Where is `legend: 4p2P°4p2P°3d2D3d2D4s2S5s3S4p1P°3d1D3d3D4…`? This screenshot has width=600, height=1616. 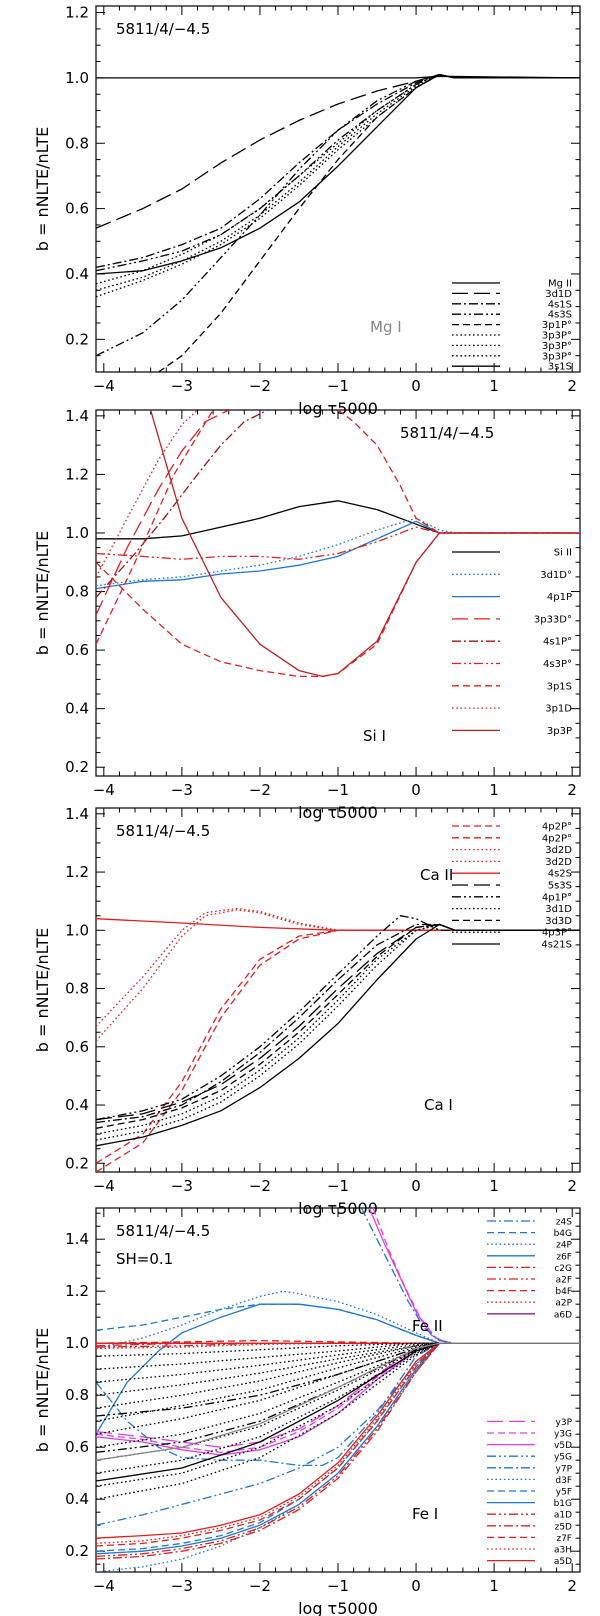
legend: 4p2P°4p2P°3d2D3d2D4s2S5s3S4p1P°3d1D3d3D4… is located at coordinates (512, 886).